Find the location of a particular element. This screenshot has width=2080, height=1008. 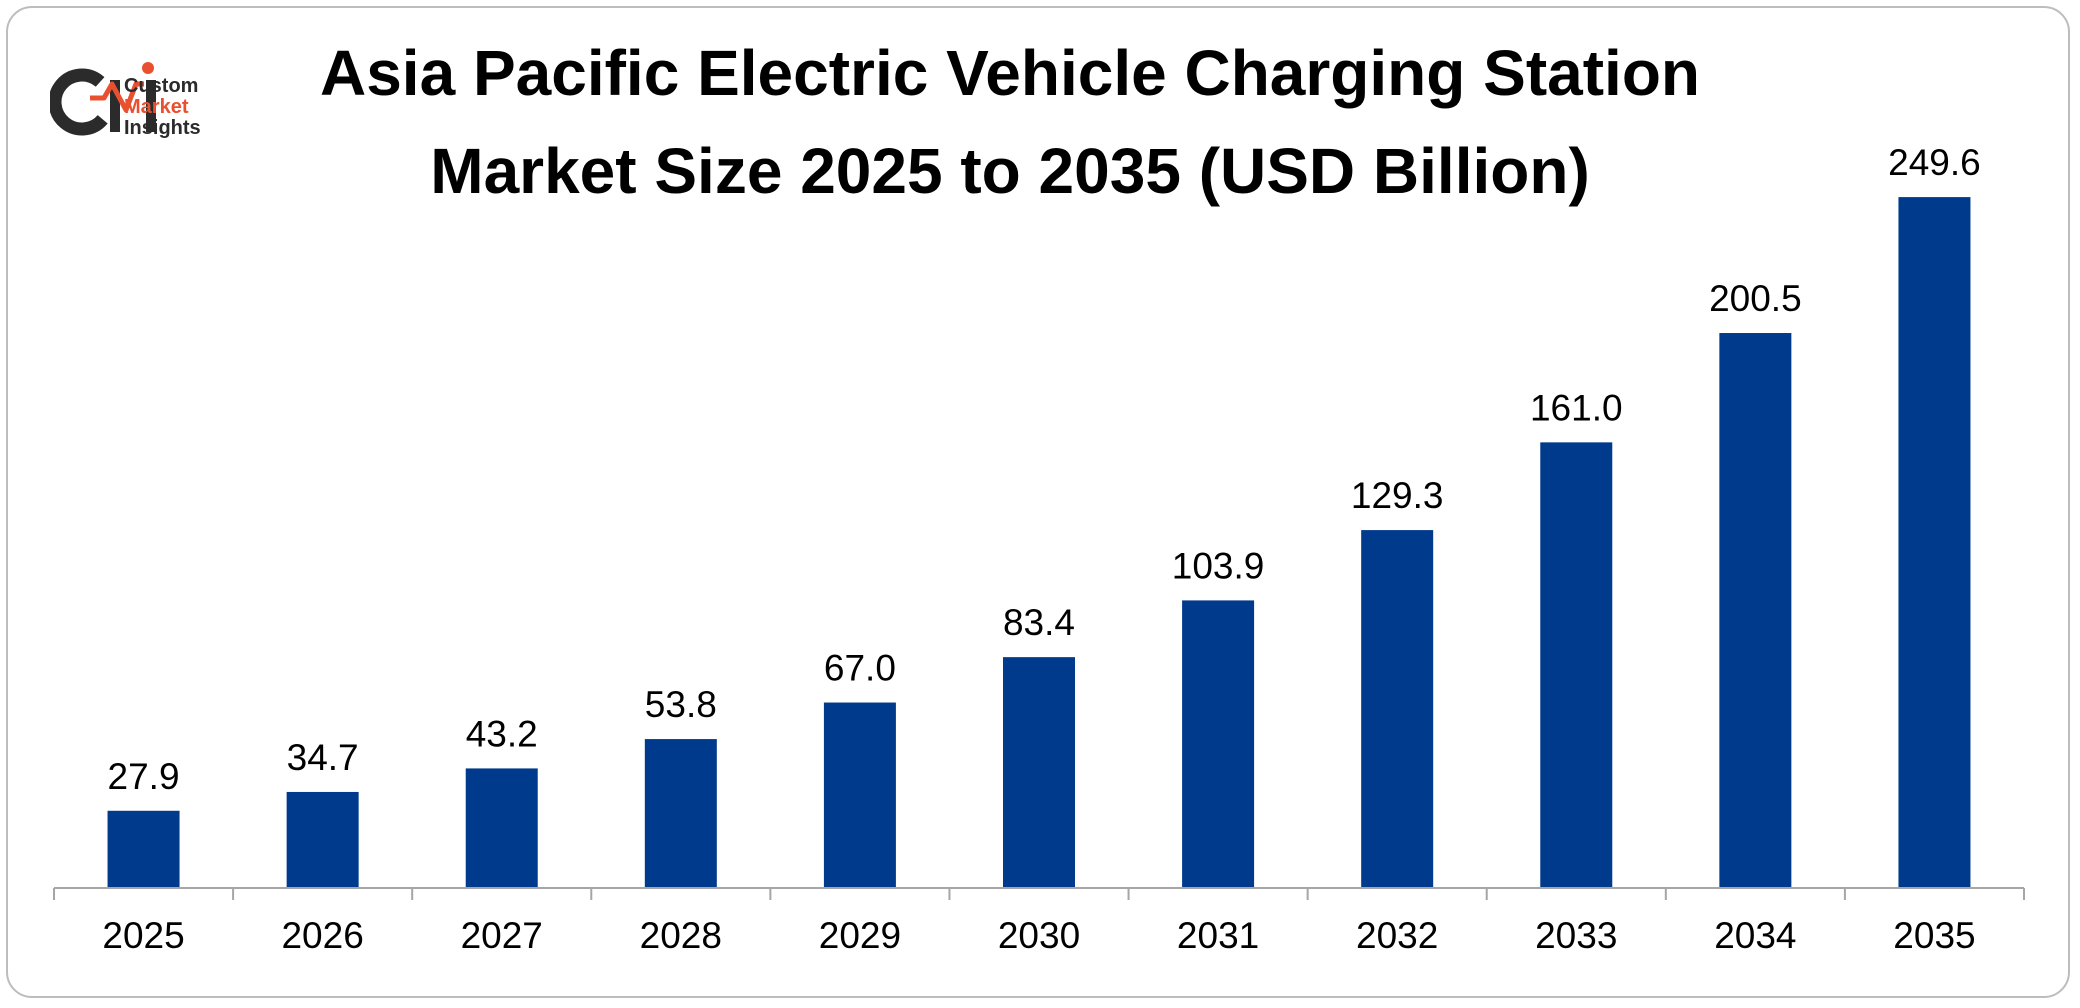

logo-line-insights: Insights is located at coordinates (162, 128).